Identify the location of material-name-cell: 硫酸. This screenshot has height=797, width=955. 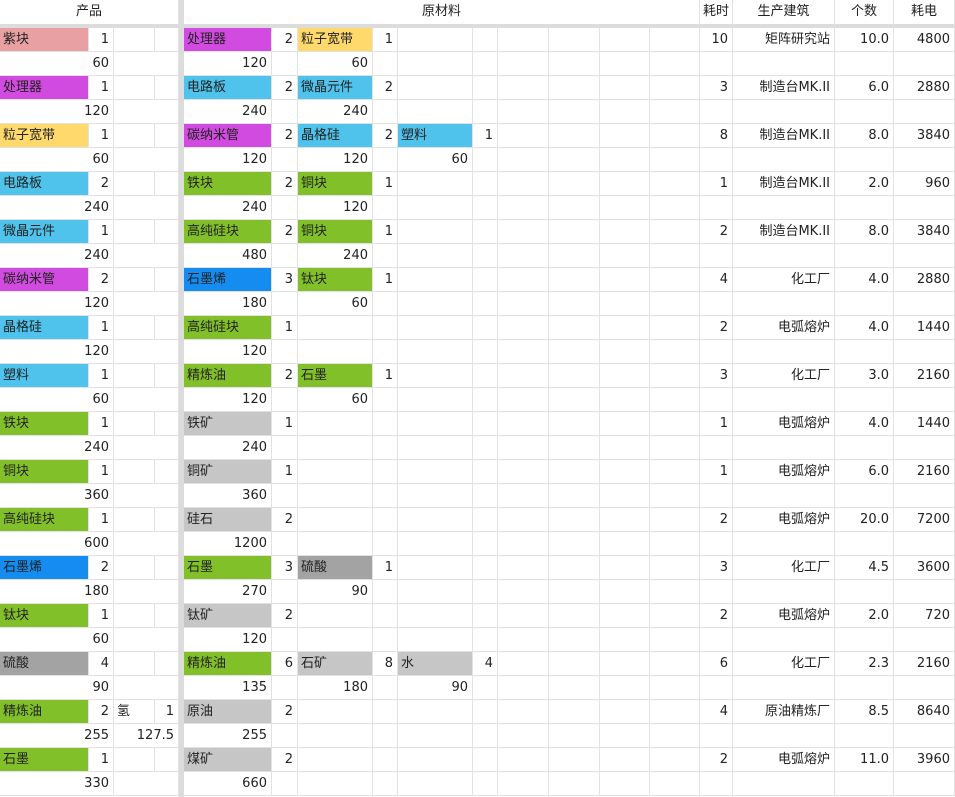
(335, 568).